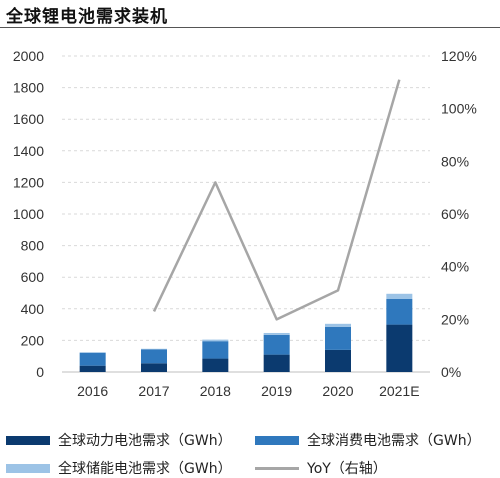 This screenshot has height=478, width=500. Describe the element at coordinates (347, 468) in the screenshot. I see `legend-label-yoy: YoY（右轴）` at that location.